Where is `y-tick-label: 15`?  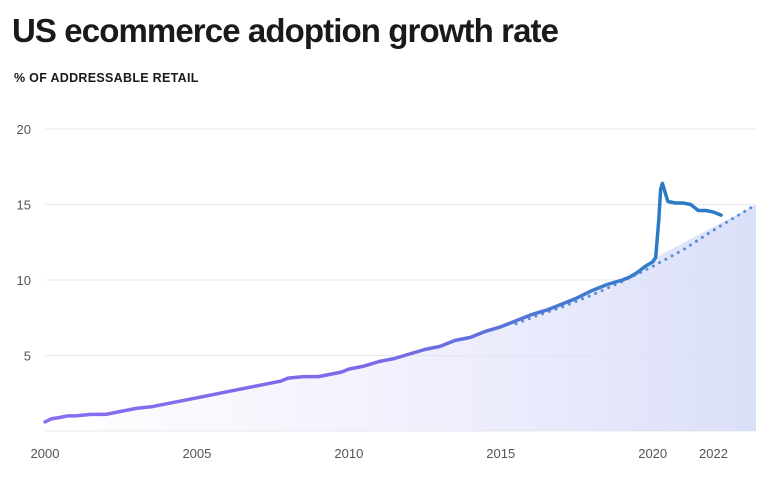 y-tick-label: 15 is located at coordinates (24, 205).